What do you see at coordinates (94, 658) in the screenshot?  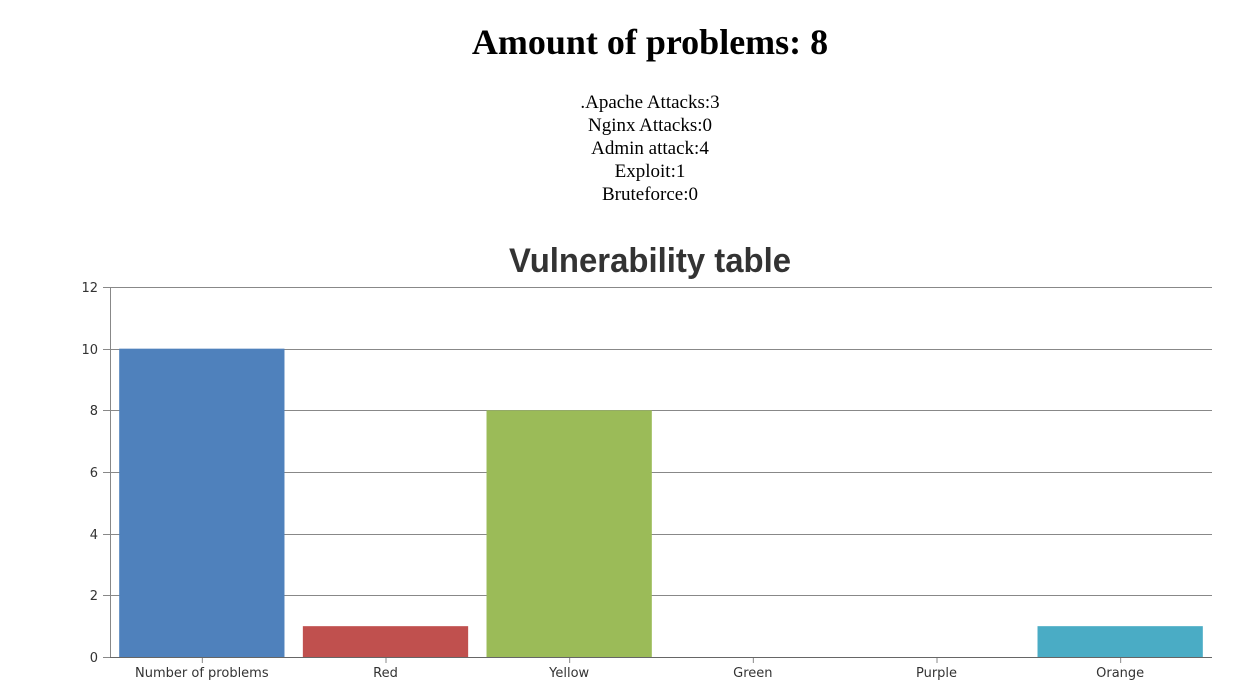 I see `y-tick-label: 0` at bounding box center [94, 658].